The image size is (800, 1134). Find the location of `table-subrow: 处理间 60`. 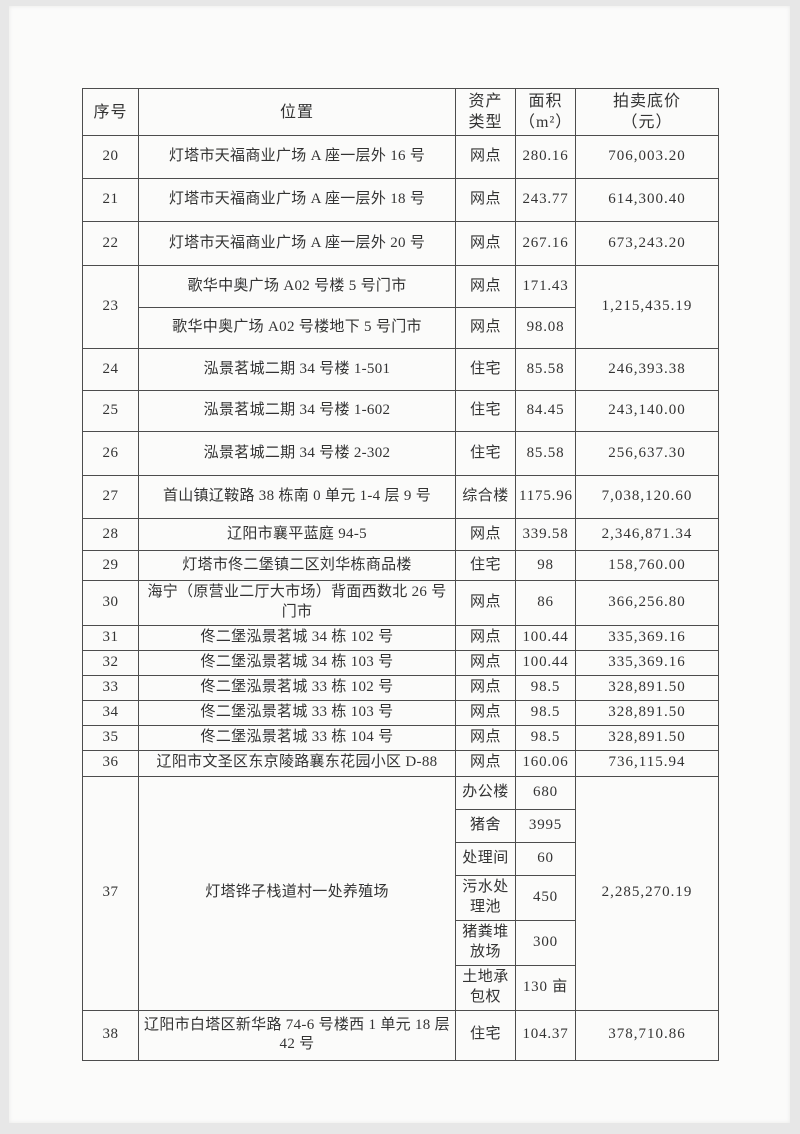

table-subrow: 处理间 60 is located at coordinates (401, 858).